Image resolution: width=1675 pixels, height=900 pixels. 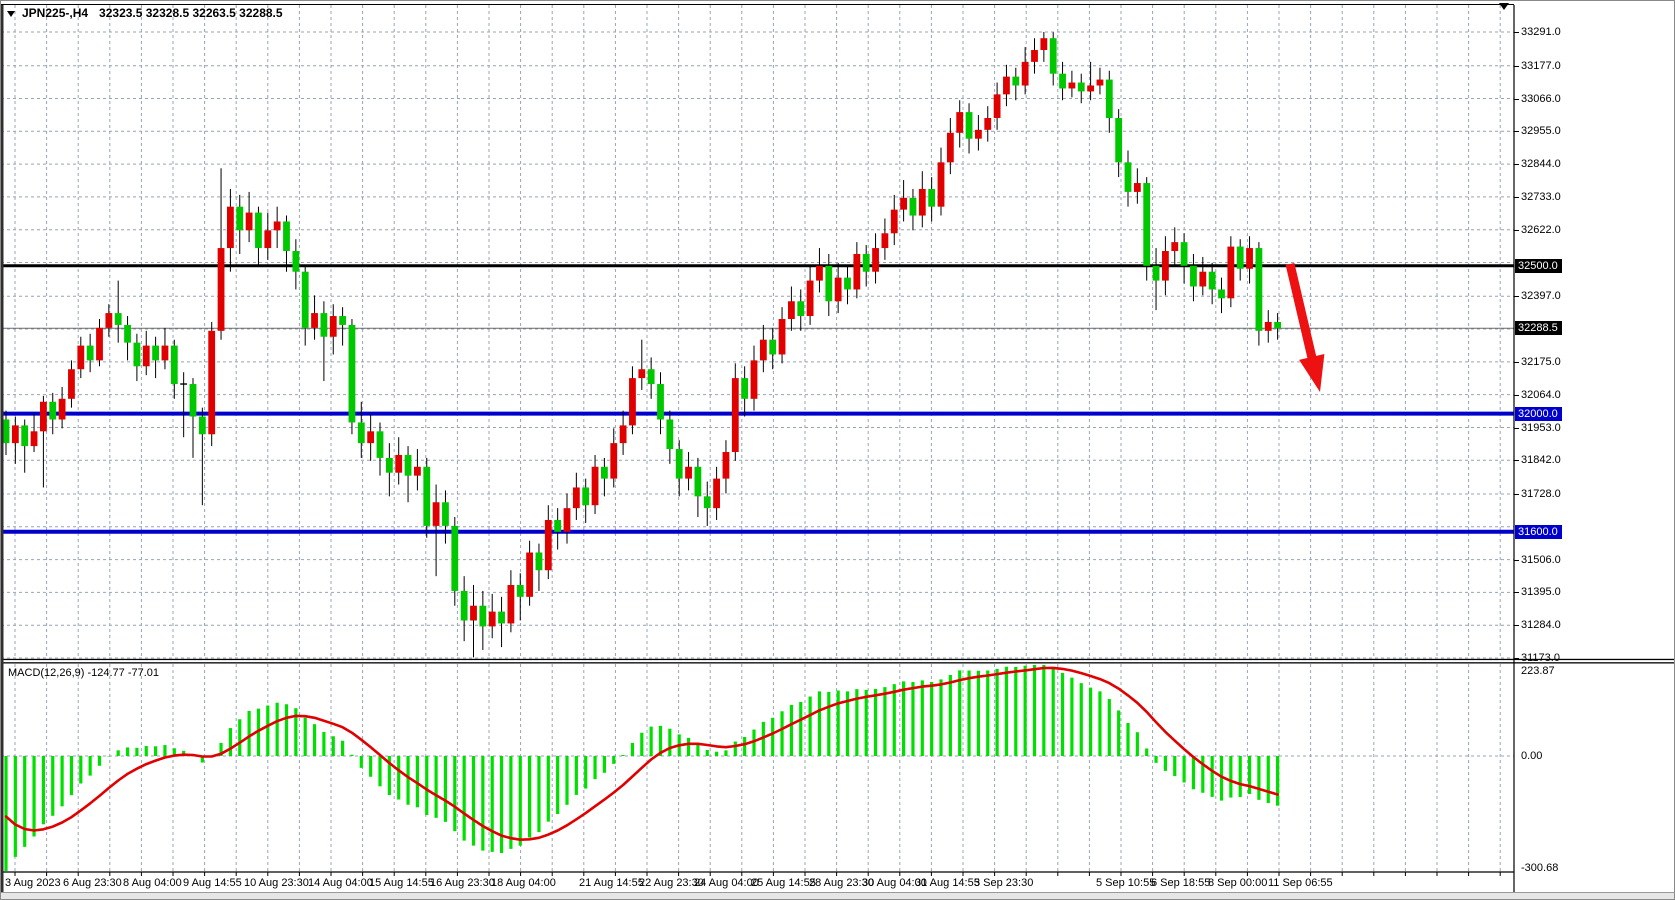 What do you see at coordinates (84, 673) in the screenshot?
I see `macd-indicator-label: MACD(12,26,9) -124.77 -77.01` at bounding box center [84, 673].